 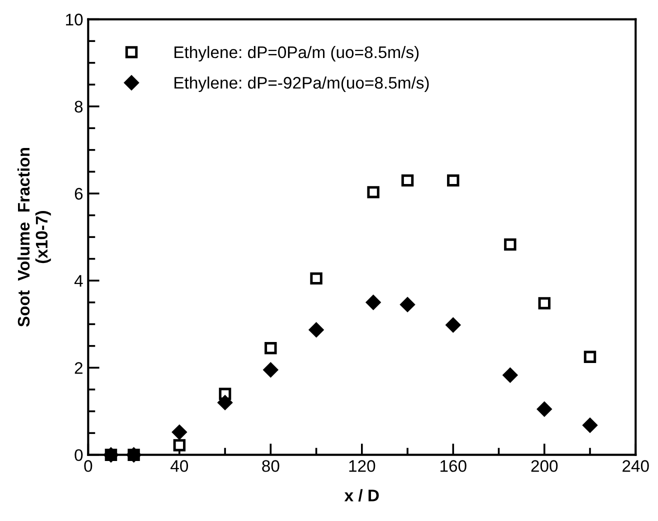 What do you see at coordinates (78, 368) in the screenshot?
I see `y-tick-label: 2` at bounding box center [78, 368].